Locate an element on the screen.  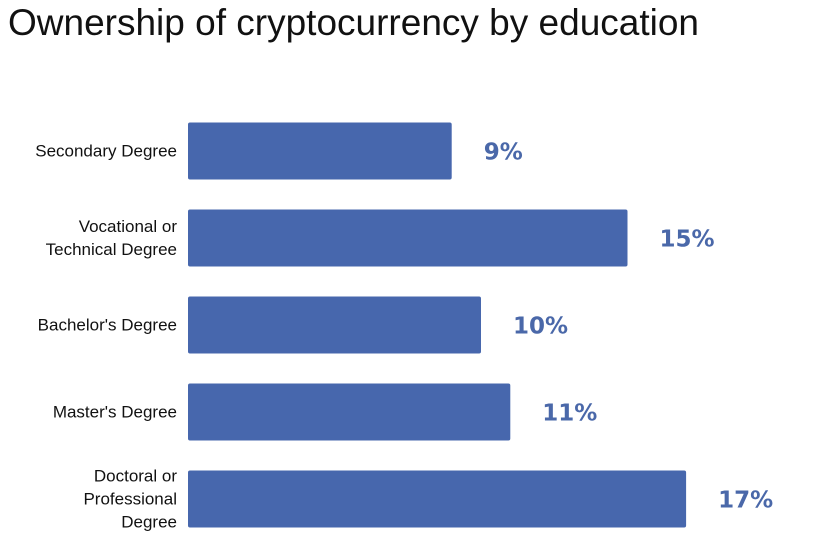
value-label: 10% is located at coordinates (540, 327).